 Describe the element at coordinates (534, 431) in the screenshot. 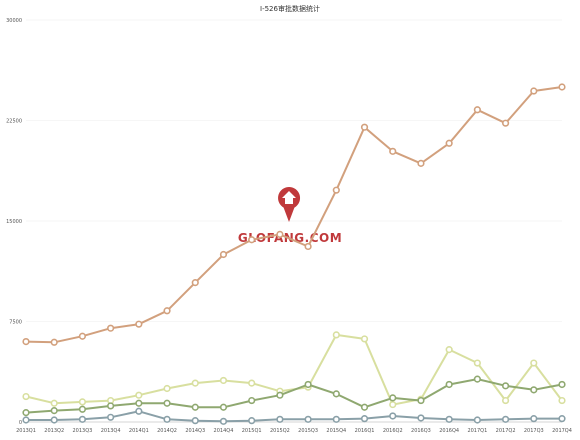

I see `x-tick-label: 2017Q3` at that location.